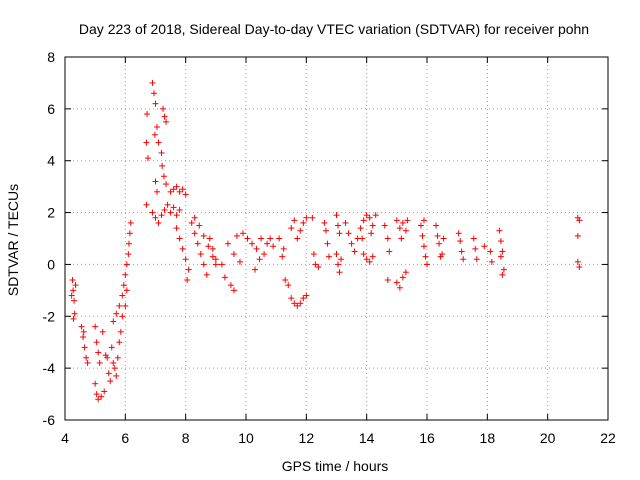 The height and width of the screenshot is (480, 640). What do you see at coordinates (65, 438) in the screenshot?
I see `x-tick-label: 4` at bounding box center [65, 438].